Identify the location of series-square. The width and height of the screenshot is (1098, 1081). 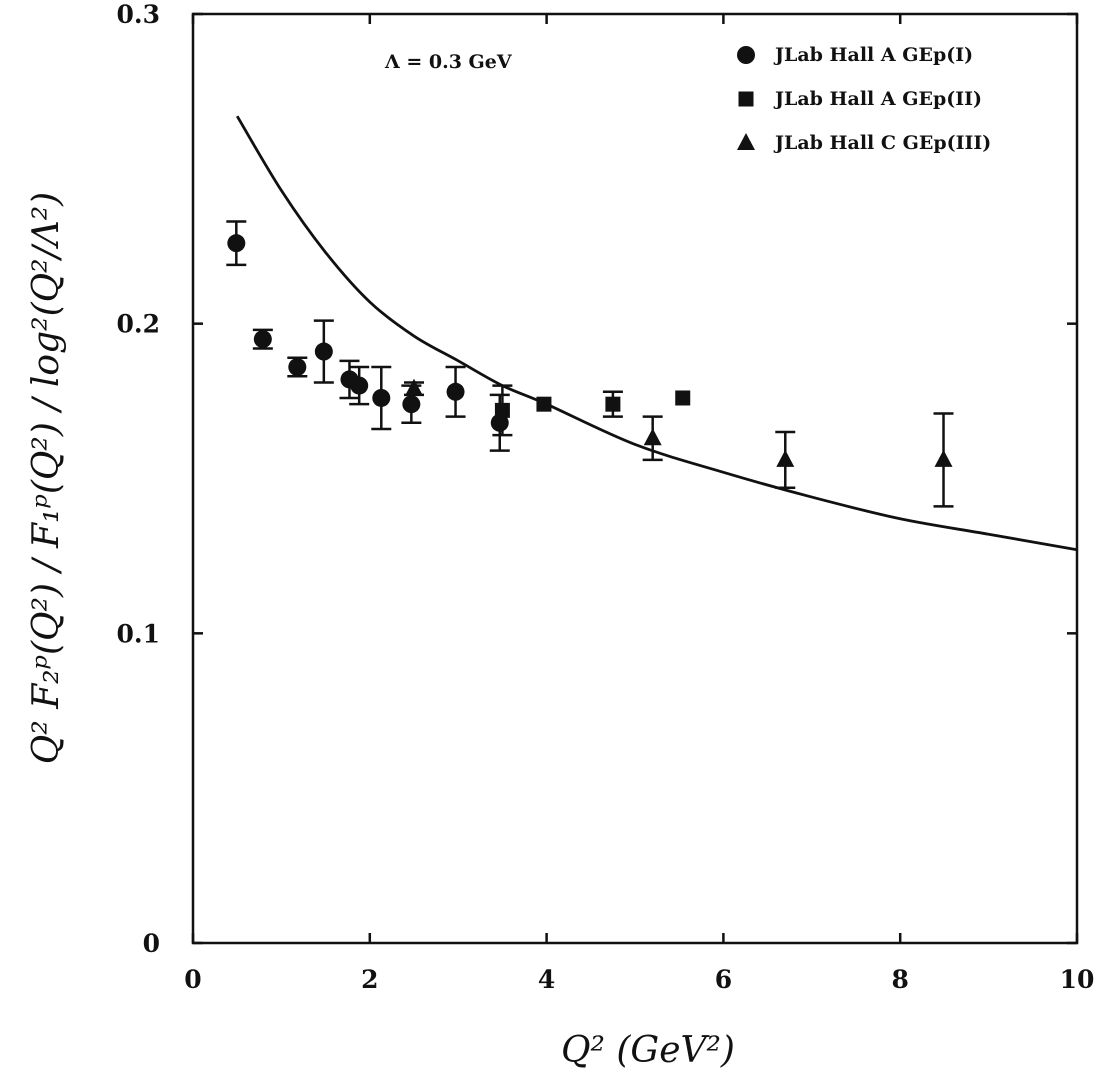
(591, 410).